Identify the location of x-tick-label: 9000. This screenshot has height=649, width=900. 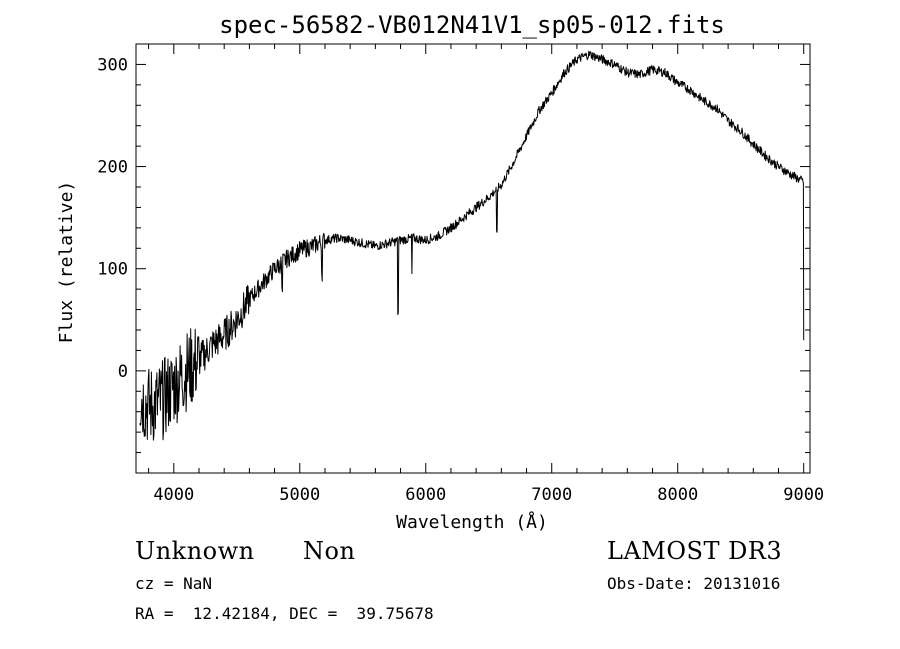
(803, 495).